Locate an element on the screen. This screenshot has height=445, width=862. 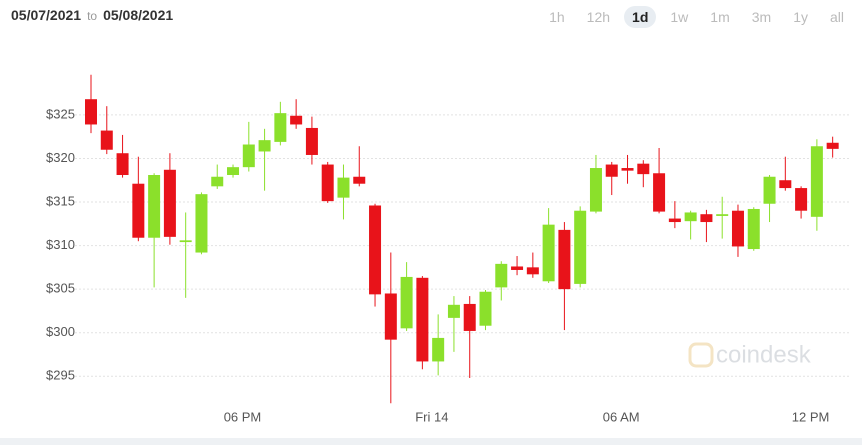
watermark-text: coindesk is located at coordinates (764, 354).